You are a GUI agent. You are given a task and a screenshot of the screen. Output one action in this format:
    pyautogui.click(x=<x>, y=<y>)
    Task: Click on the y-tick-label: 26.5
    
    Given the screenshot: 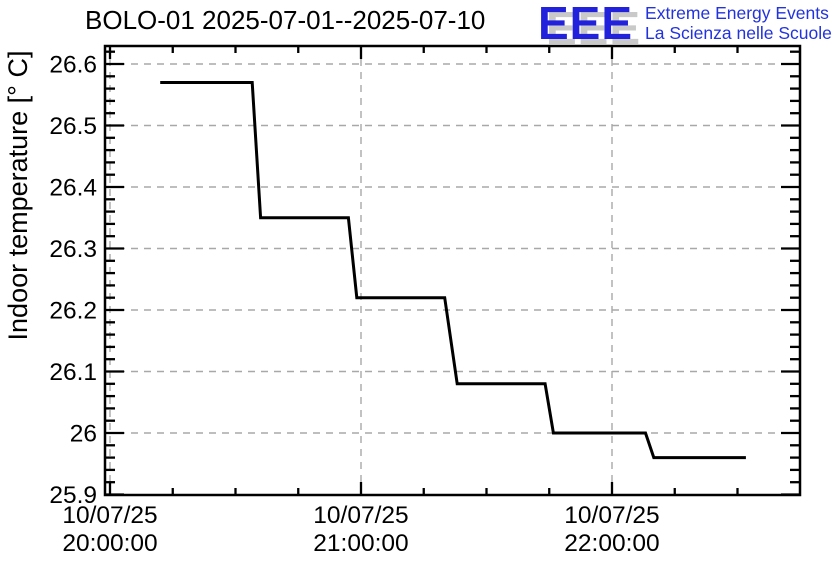 What is the action you would take?
    pyautogui.click(x=73, y=126)
    